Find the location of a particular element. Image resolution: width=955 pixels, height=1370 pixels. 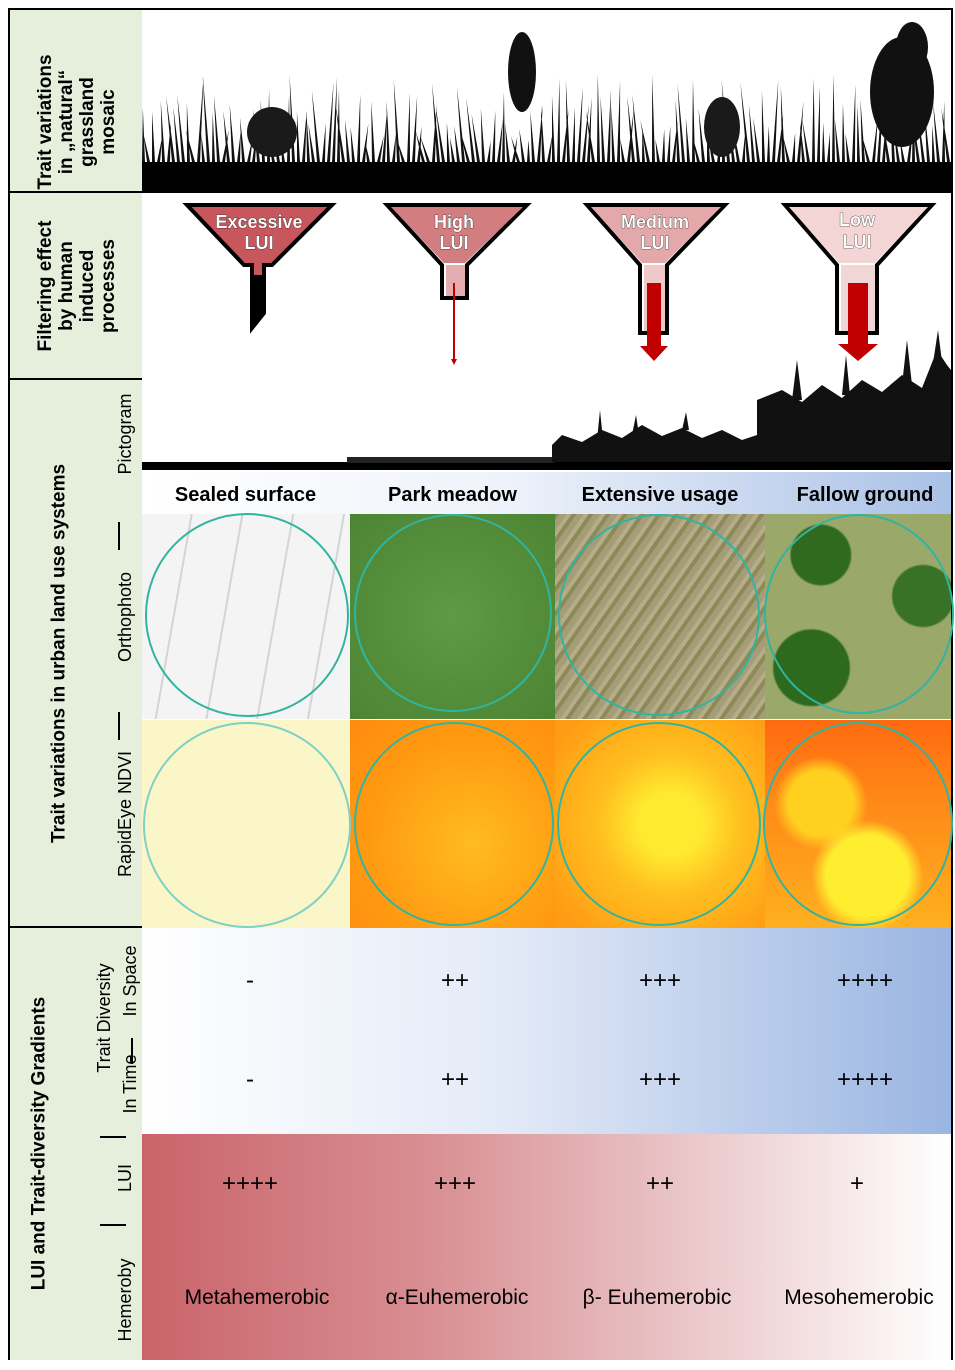

trait-time-value: - is located at coordinates (250, 1079).